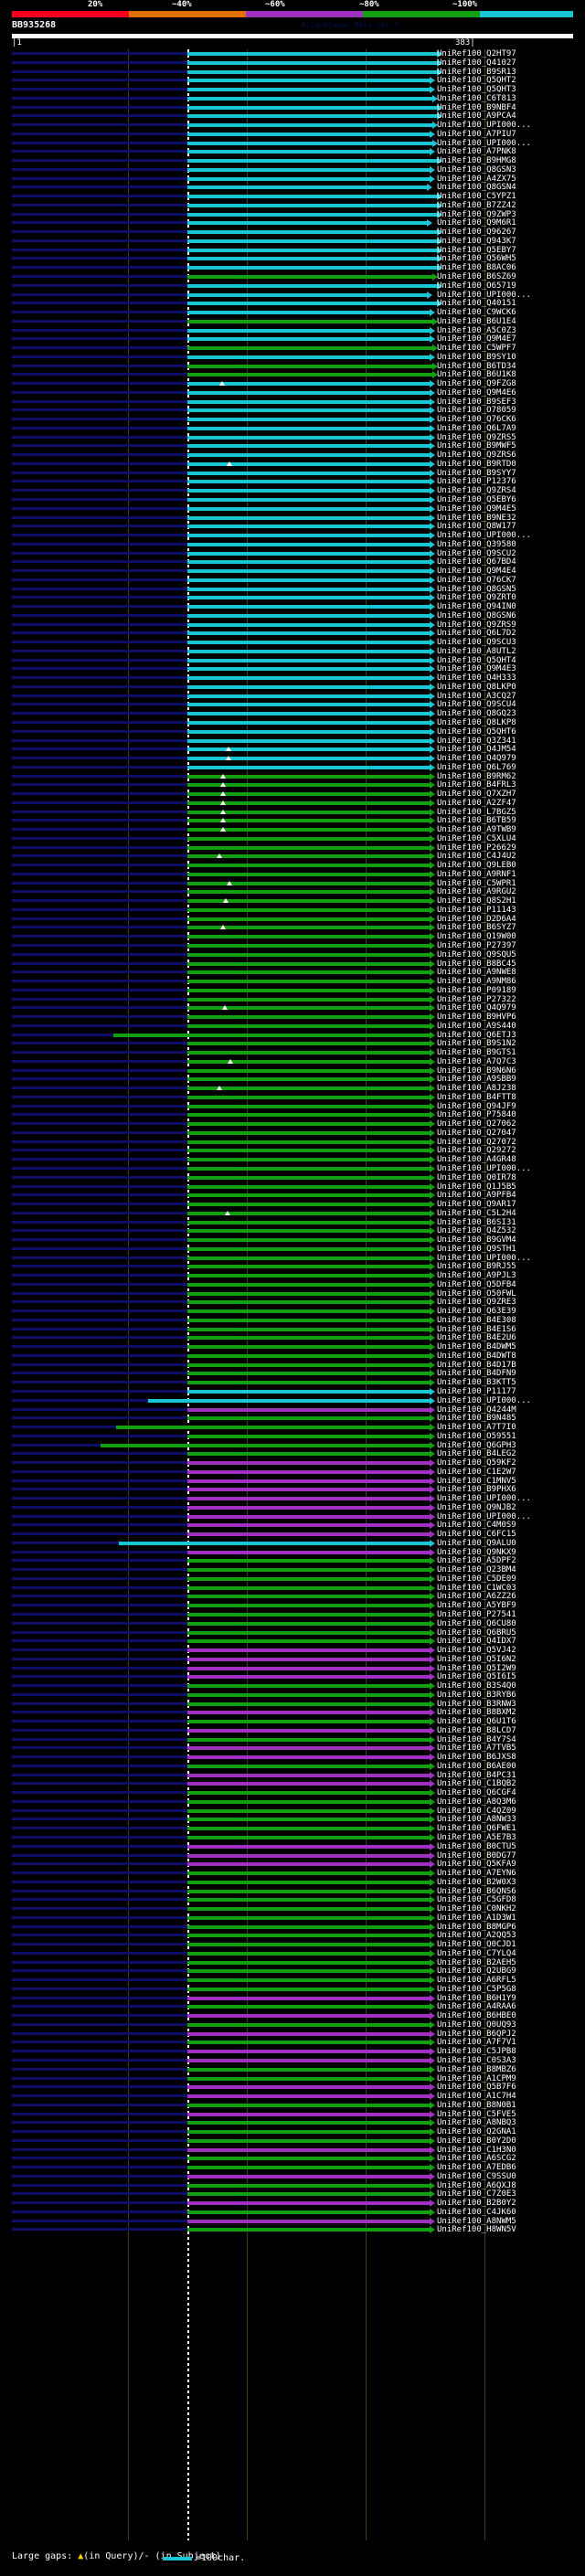 The image size is (585, 2576). What do you see at coordinates (477, 1766) in the screenshot?
I see `hit-label: UniRef100_B6AE00` at bounding box center [477, 1766].